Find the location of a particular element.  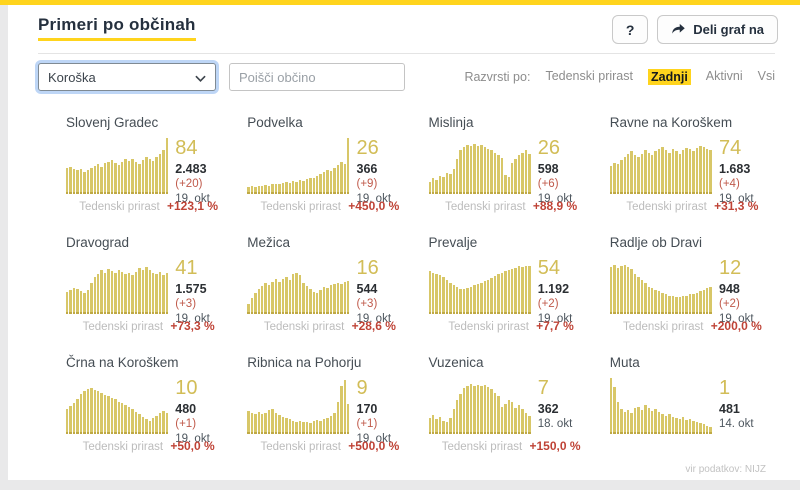

last-value: 26 is located at coordinates (367, 148).